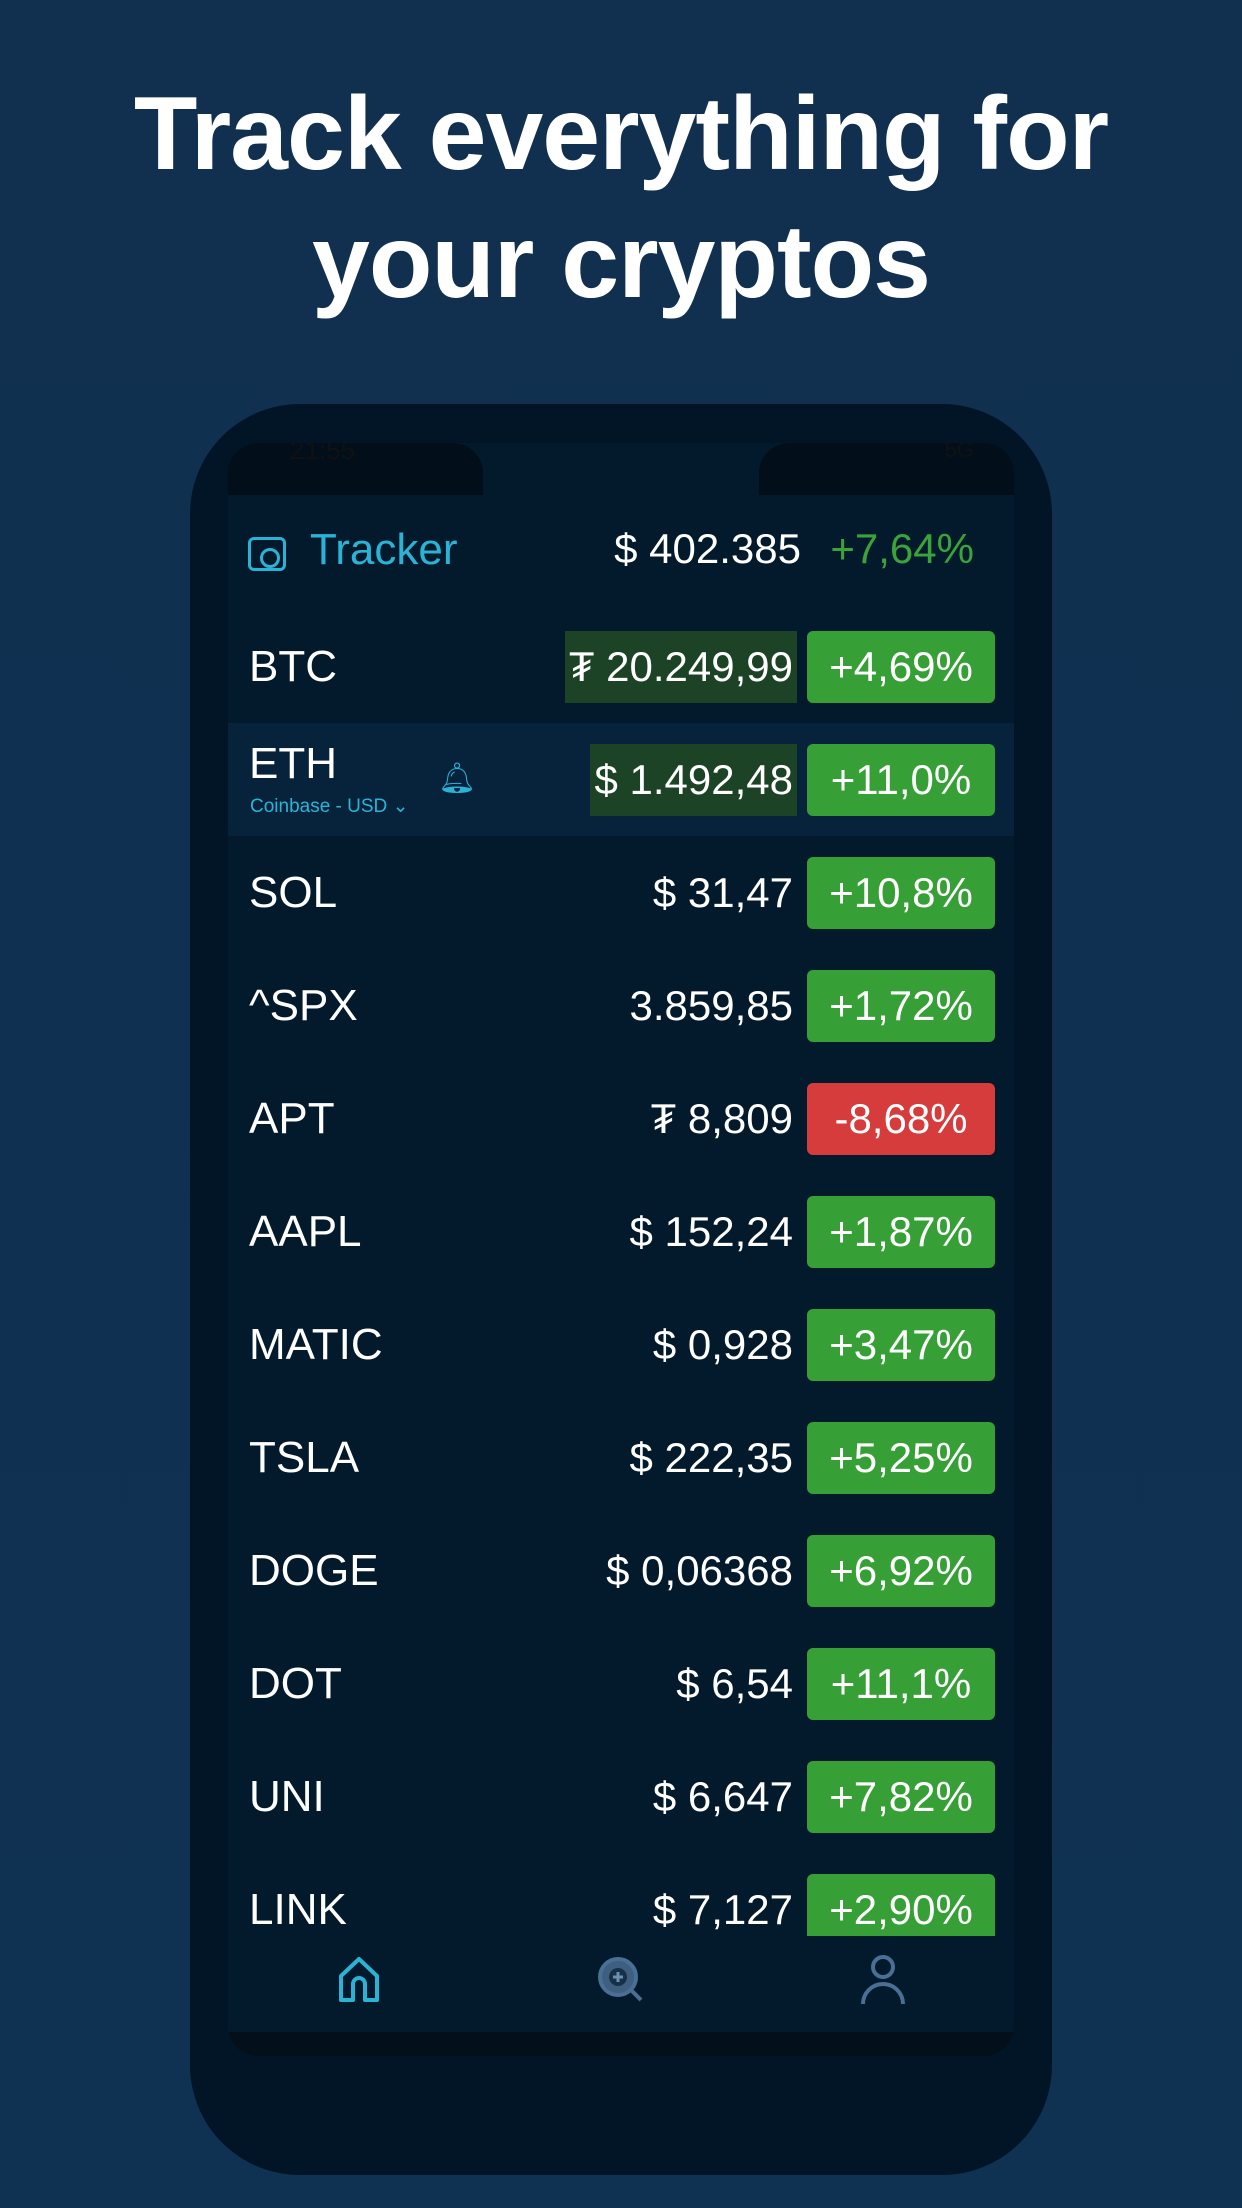 This screenshot has width=1242, height=2208. I want to click on nav-search-add, so click(621, 1980).